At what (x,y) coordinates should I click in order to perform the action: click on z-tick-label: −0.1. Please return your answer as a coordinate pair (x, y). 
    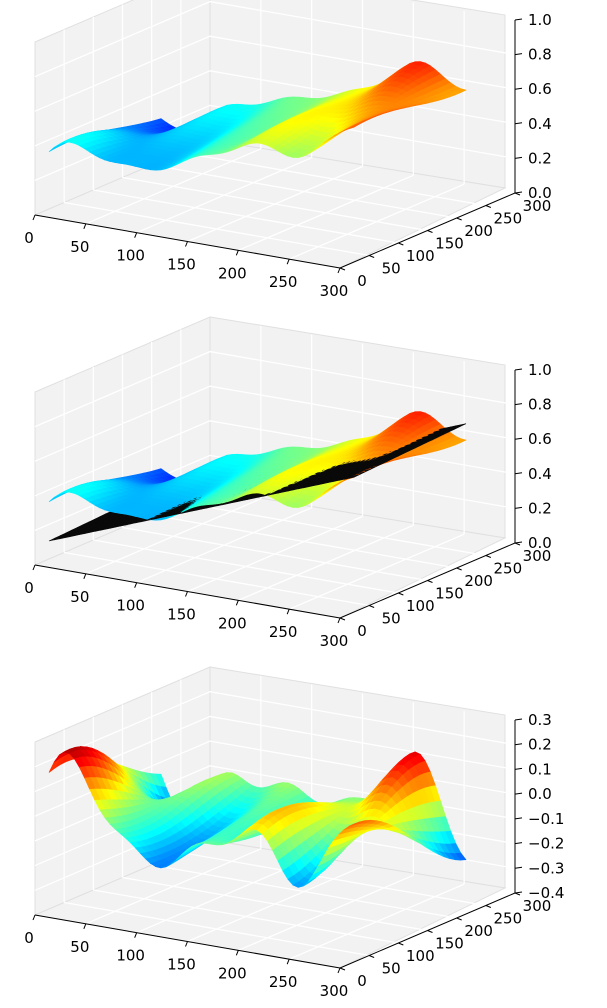
    Looking at the image, I should click on (546, 819).